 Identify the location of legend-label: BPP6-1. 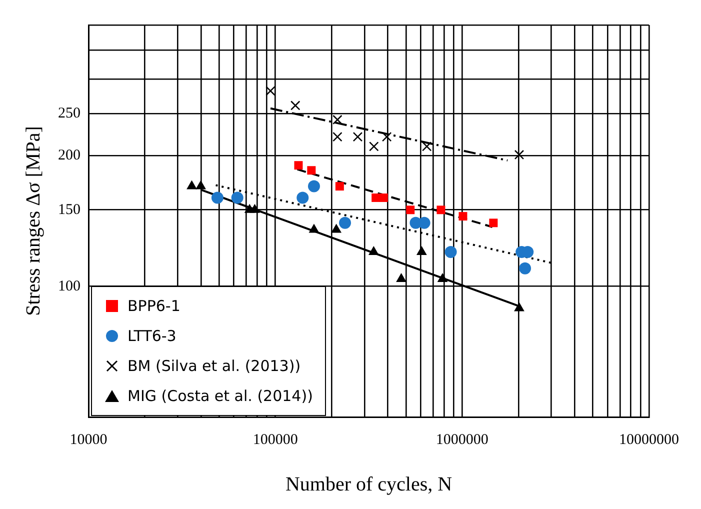
(154, 306).